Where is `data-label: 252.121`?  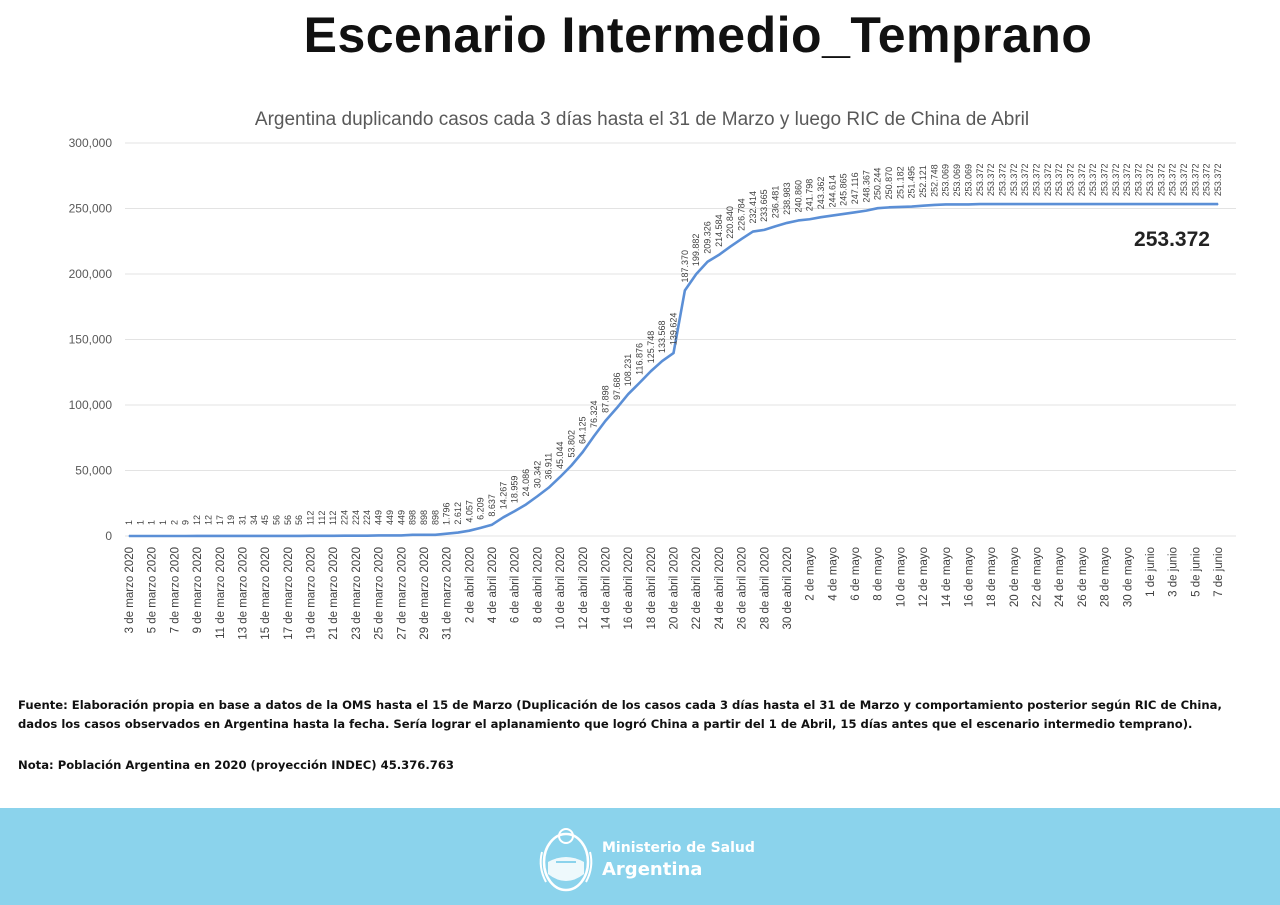
data-label: 252.121 is located at coordinates (923, 181).